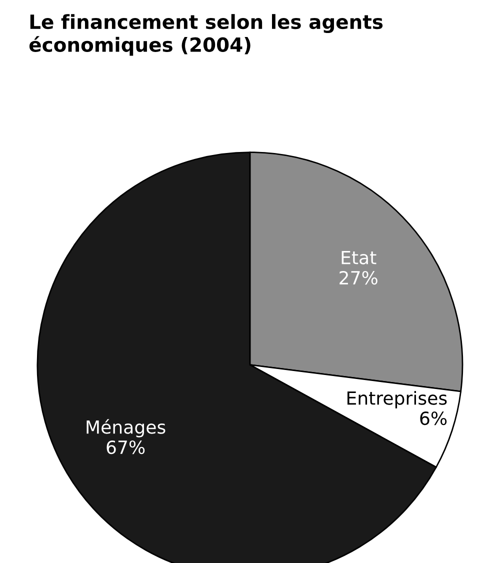 Image resolution: width=477 pixels, height=563 pixels. I want to click on data-label: 6%, so click(433, 418).